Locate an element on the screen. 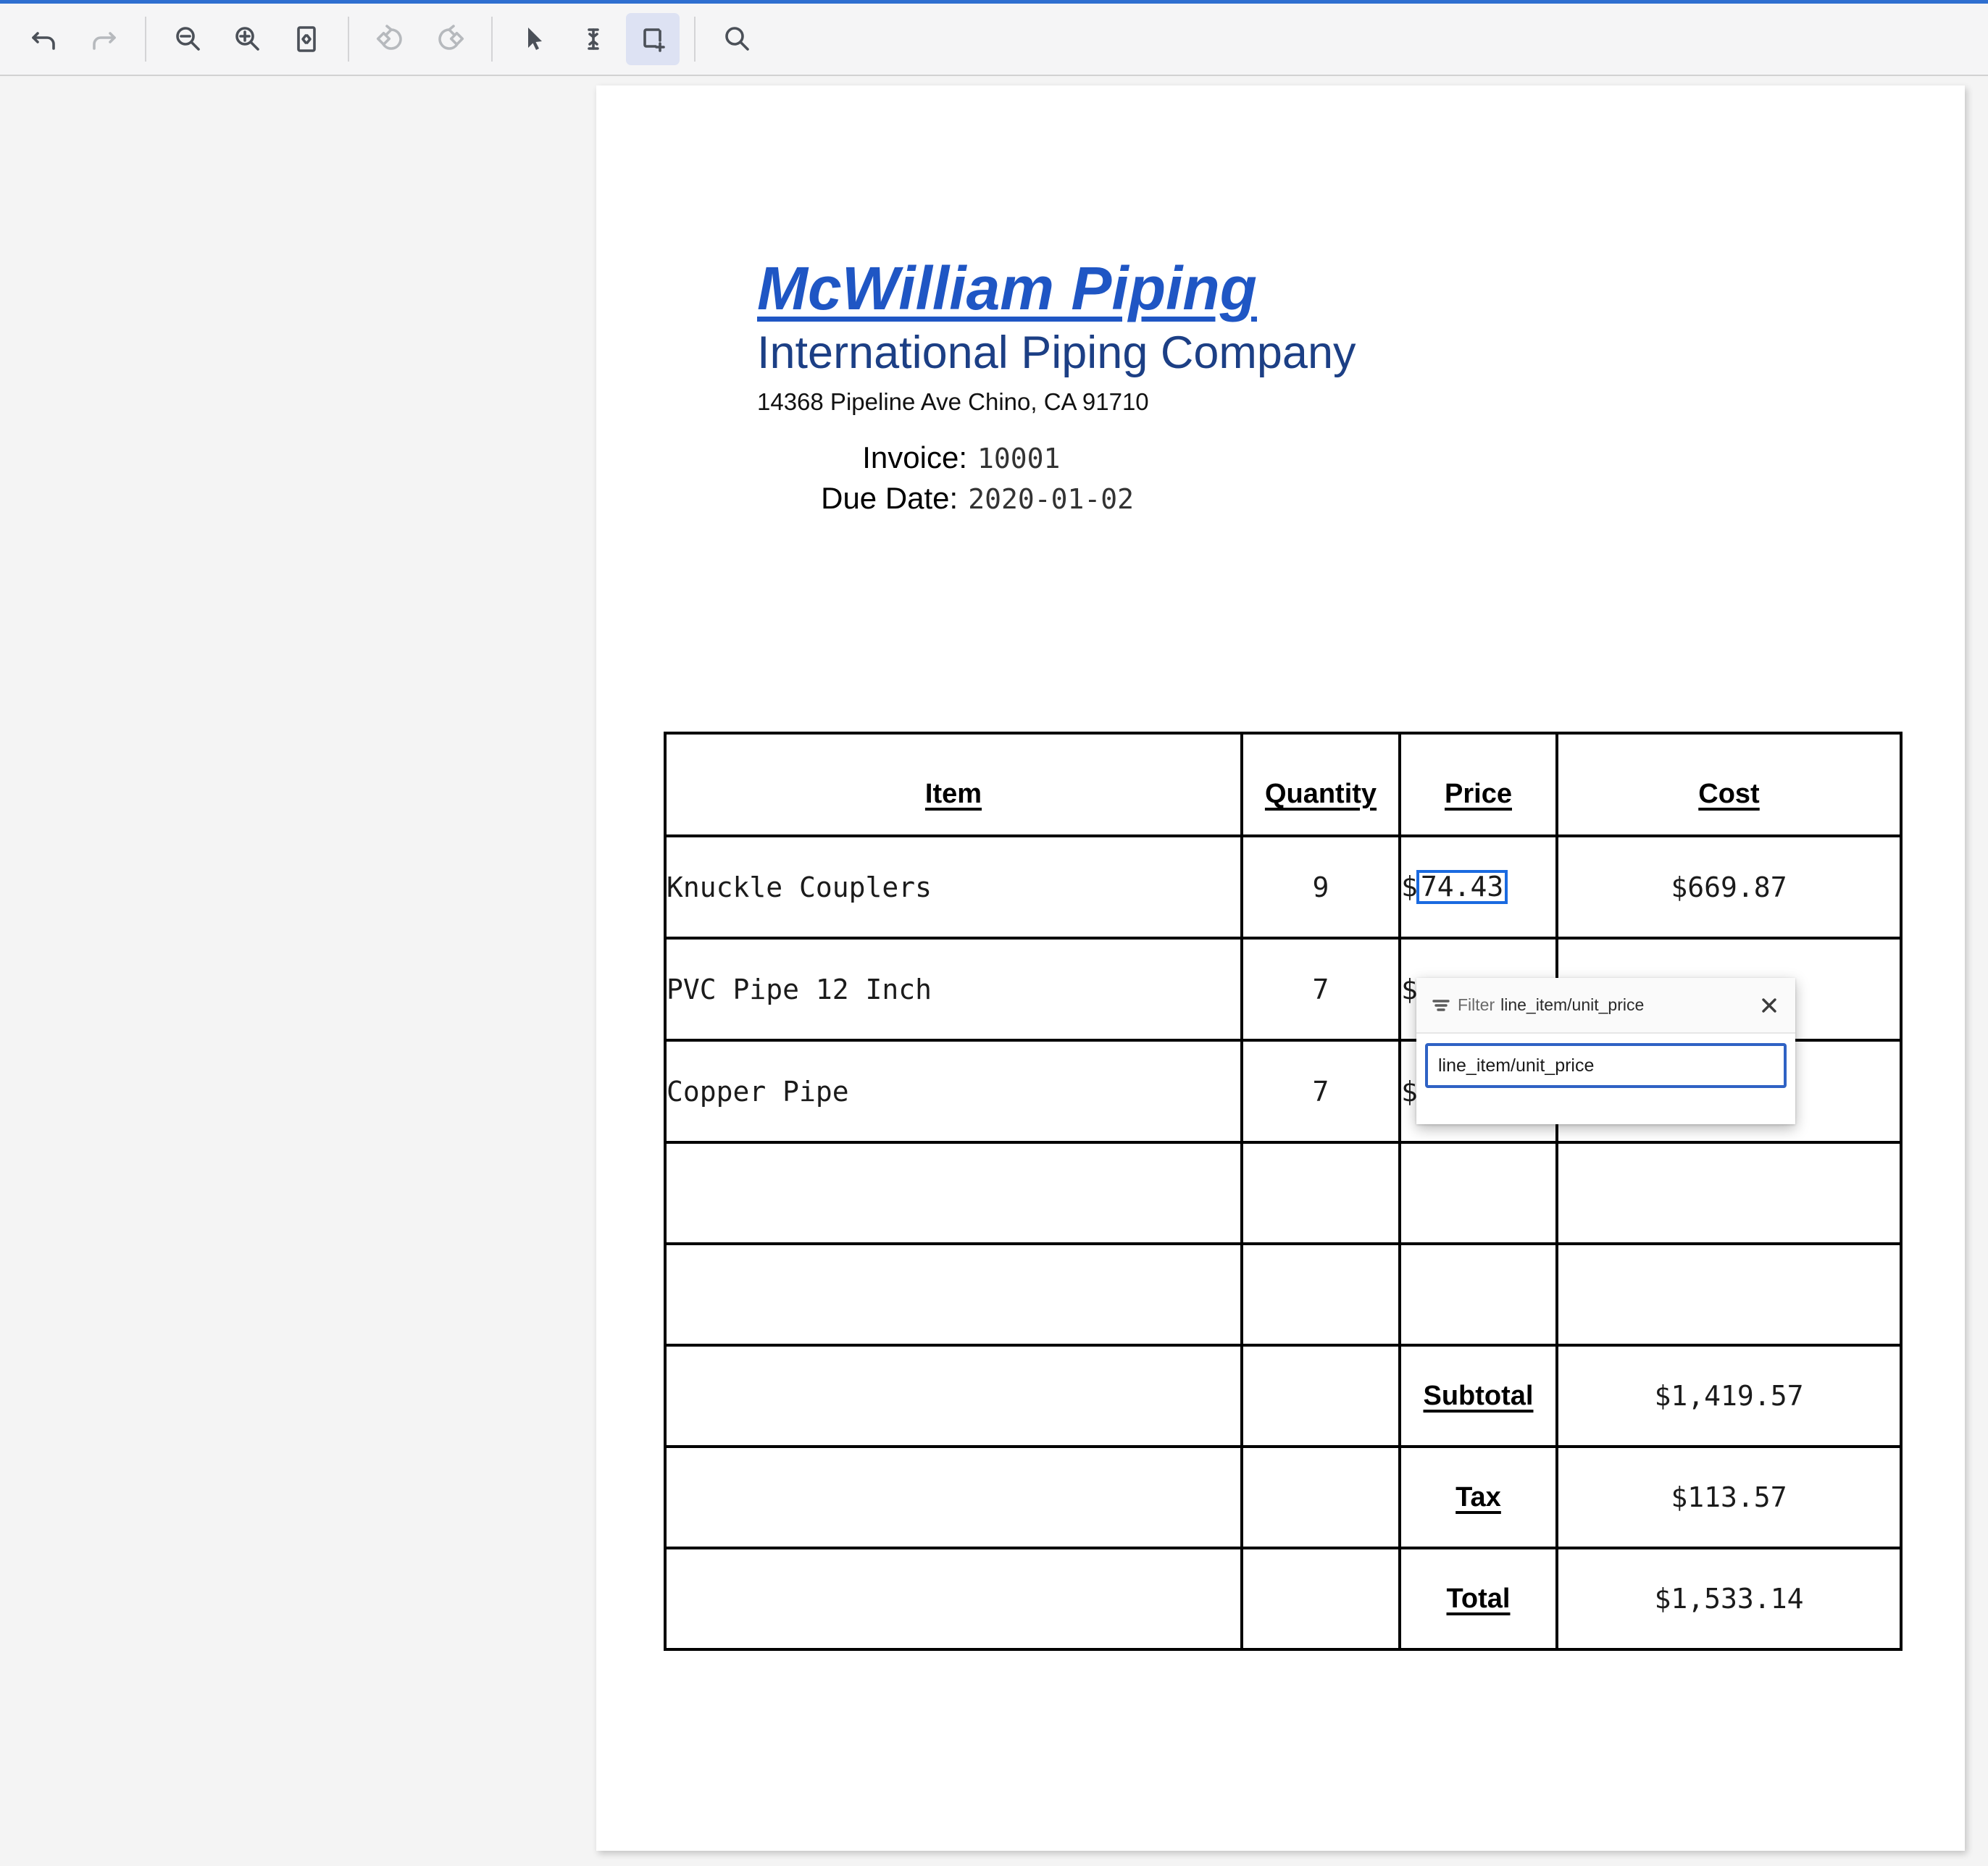 The image size is (1988, 1866). rotate-right-button is located at coordinates (450, 39).